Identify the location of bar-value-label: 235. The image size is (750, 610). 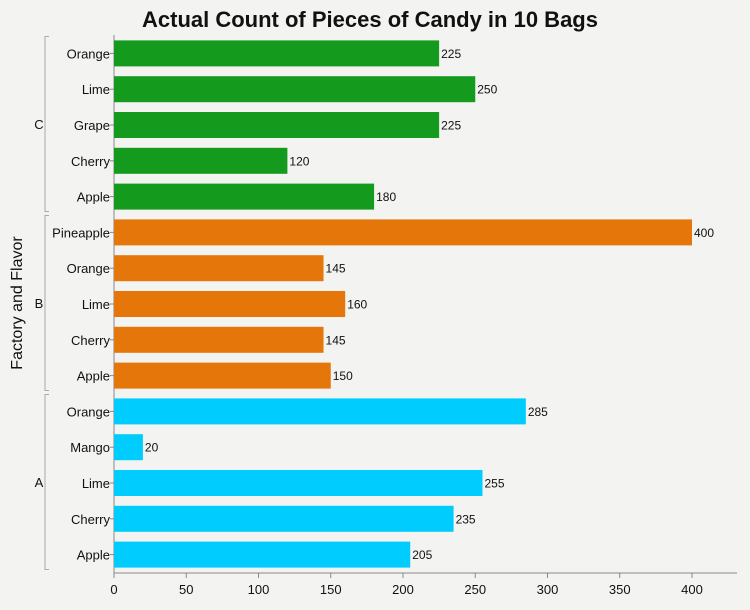
(466, 519).